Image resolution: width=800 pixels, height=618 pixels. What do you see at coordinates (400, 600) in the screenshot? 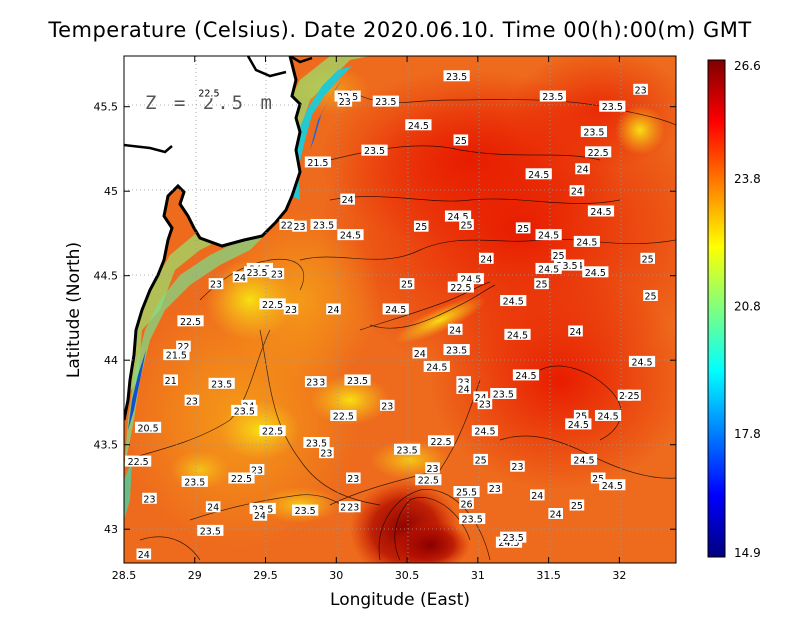
I see `x-axis-label: Longitude (East)` at bounding box center [400, 600].